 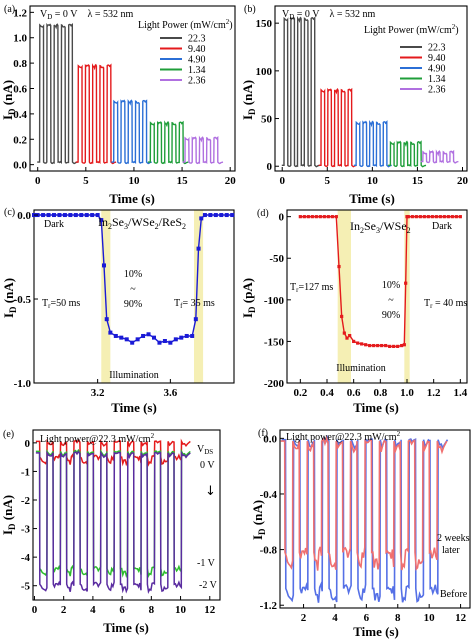 I want to click on x-tick-label: 3.6, so click(x=170, y=393).